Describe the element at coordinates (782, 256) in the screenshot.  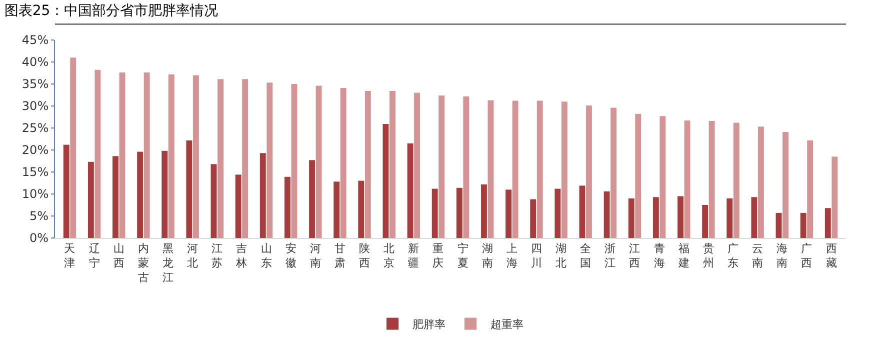
I see `x-tick-label: 海南` at that location.